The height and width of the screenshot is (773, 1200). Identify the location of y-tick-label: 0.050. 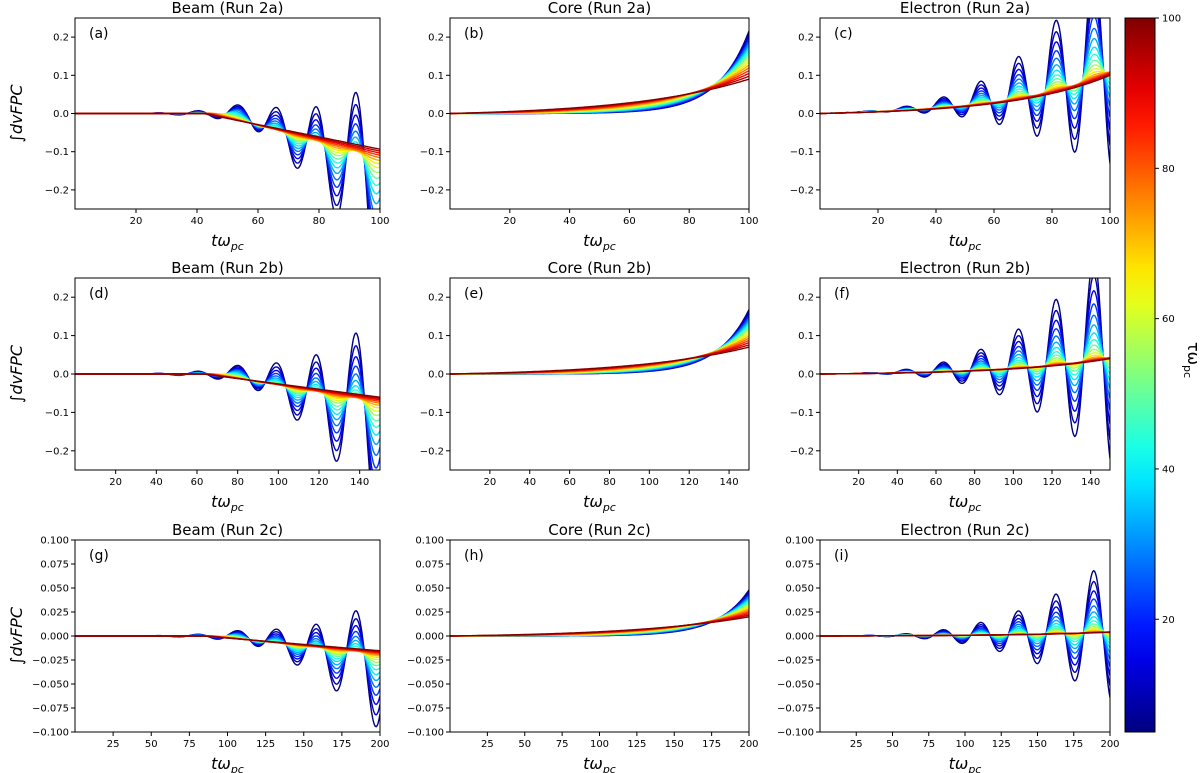
(54, 589).